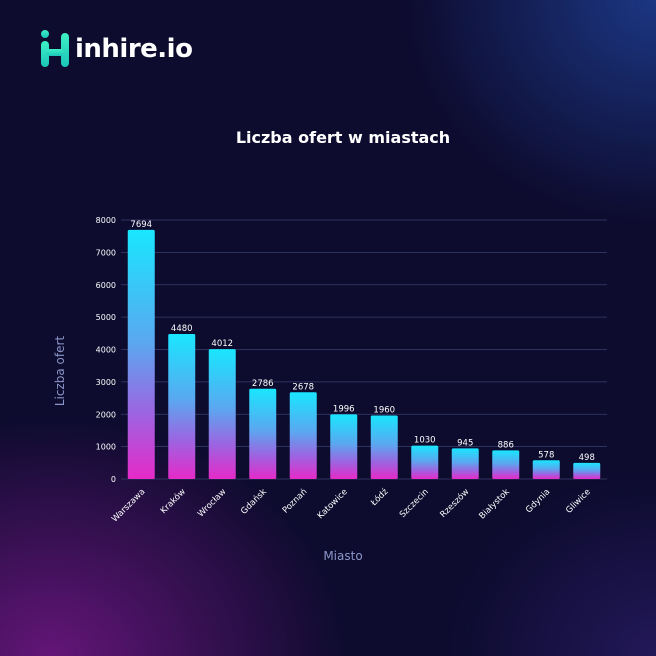 The image size is (656, 656). Describe the element at coordinates (141, 225) in the screenshot. I see `data-label: 7694` at that location.